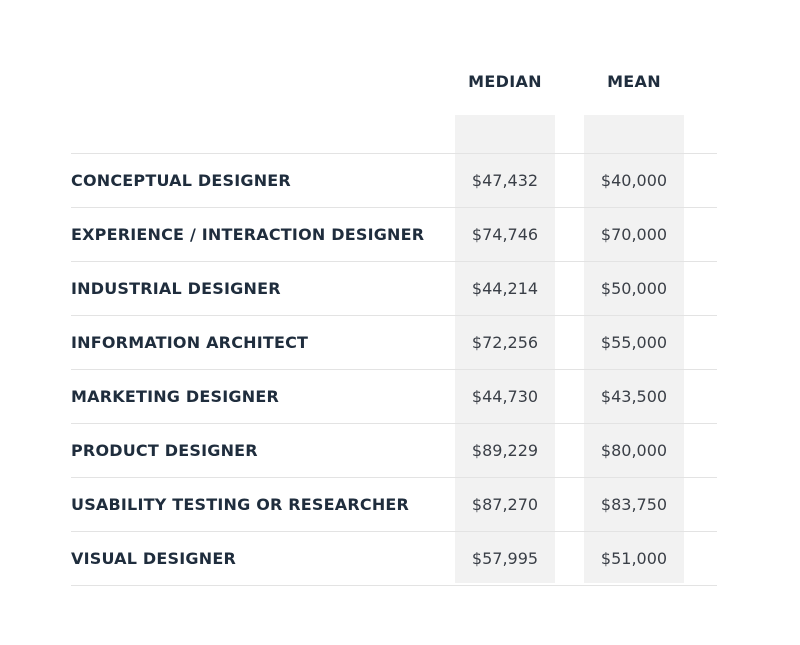 The width and height of the screenshot is (800, 645). Describe the element at coordinates (634, 234) in the screenshot. I see `mean-value: $70,000` at that location.